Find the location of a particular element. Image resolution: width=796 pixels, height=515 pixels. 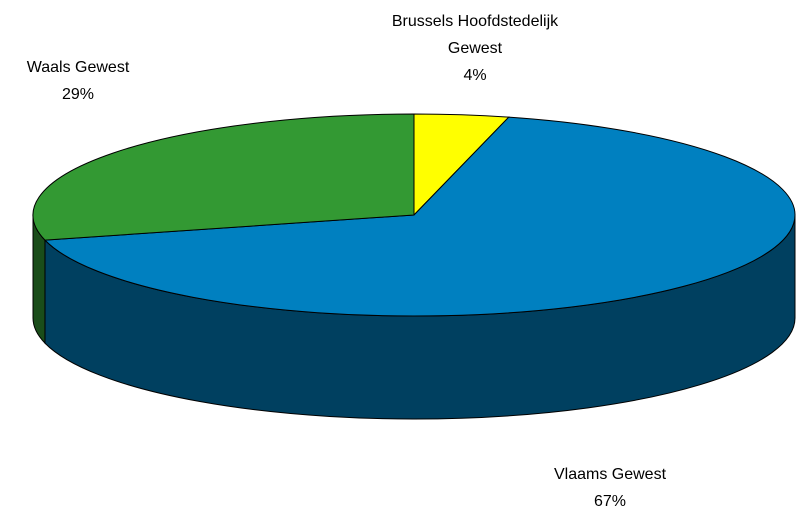

value-label: 29% is located at coordinates (78, 94).